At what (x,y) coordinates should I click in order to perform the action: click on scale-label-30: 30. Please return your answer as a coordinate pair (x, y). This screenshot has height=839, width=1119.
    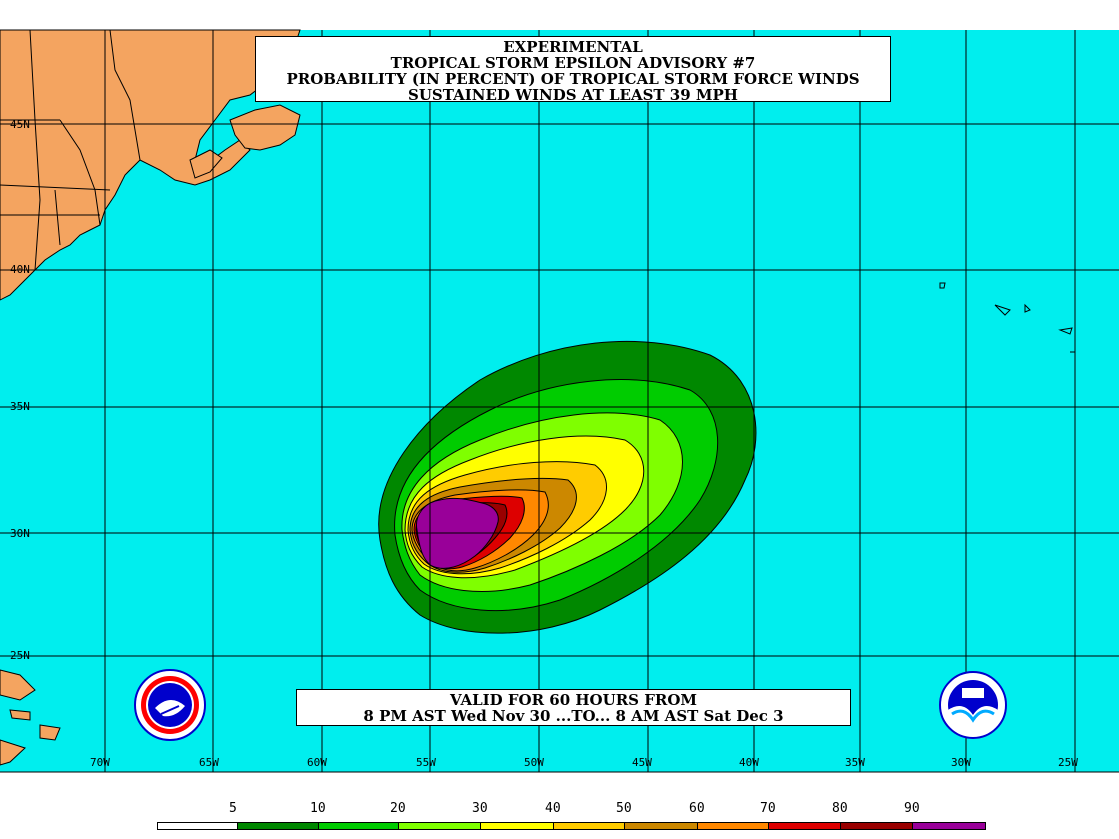
    Looking at the image, I should click on (480, 808).